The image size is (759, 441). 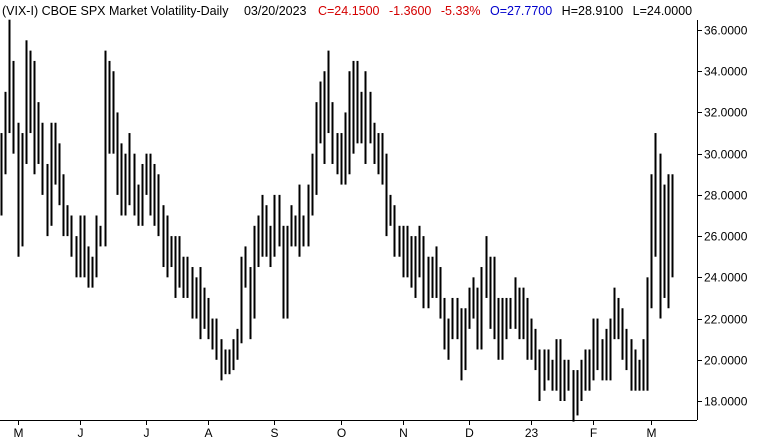 I want to click on y-tick-label: 28.0000, so click(x=726, y=196).